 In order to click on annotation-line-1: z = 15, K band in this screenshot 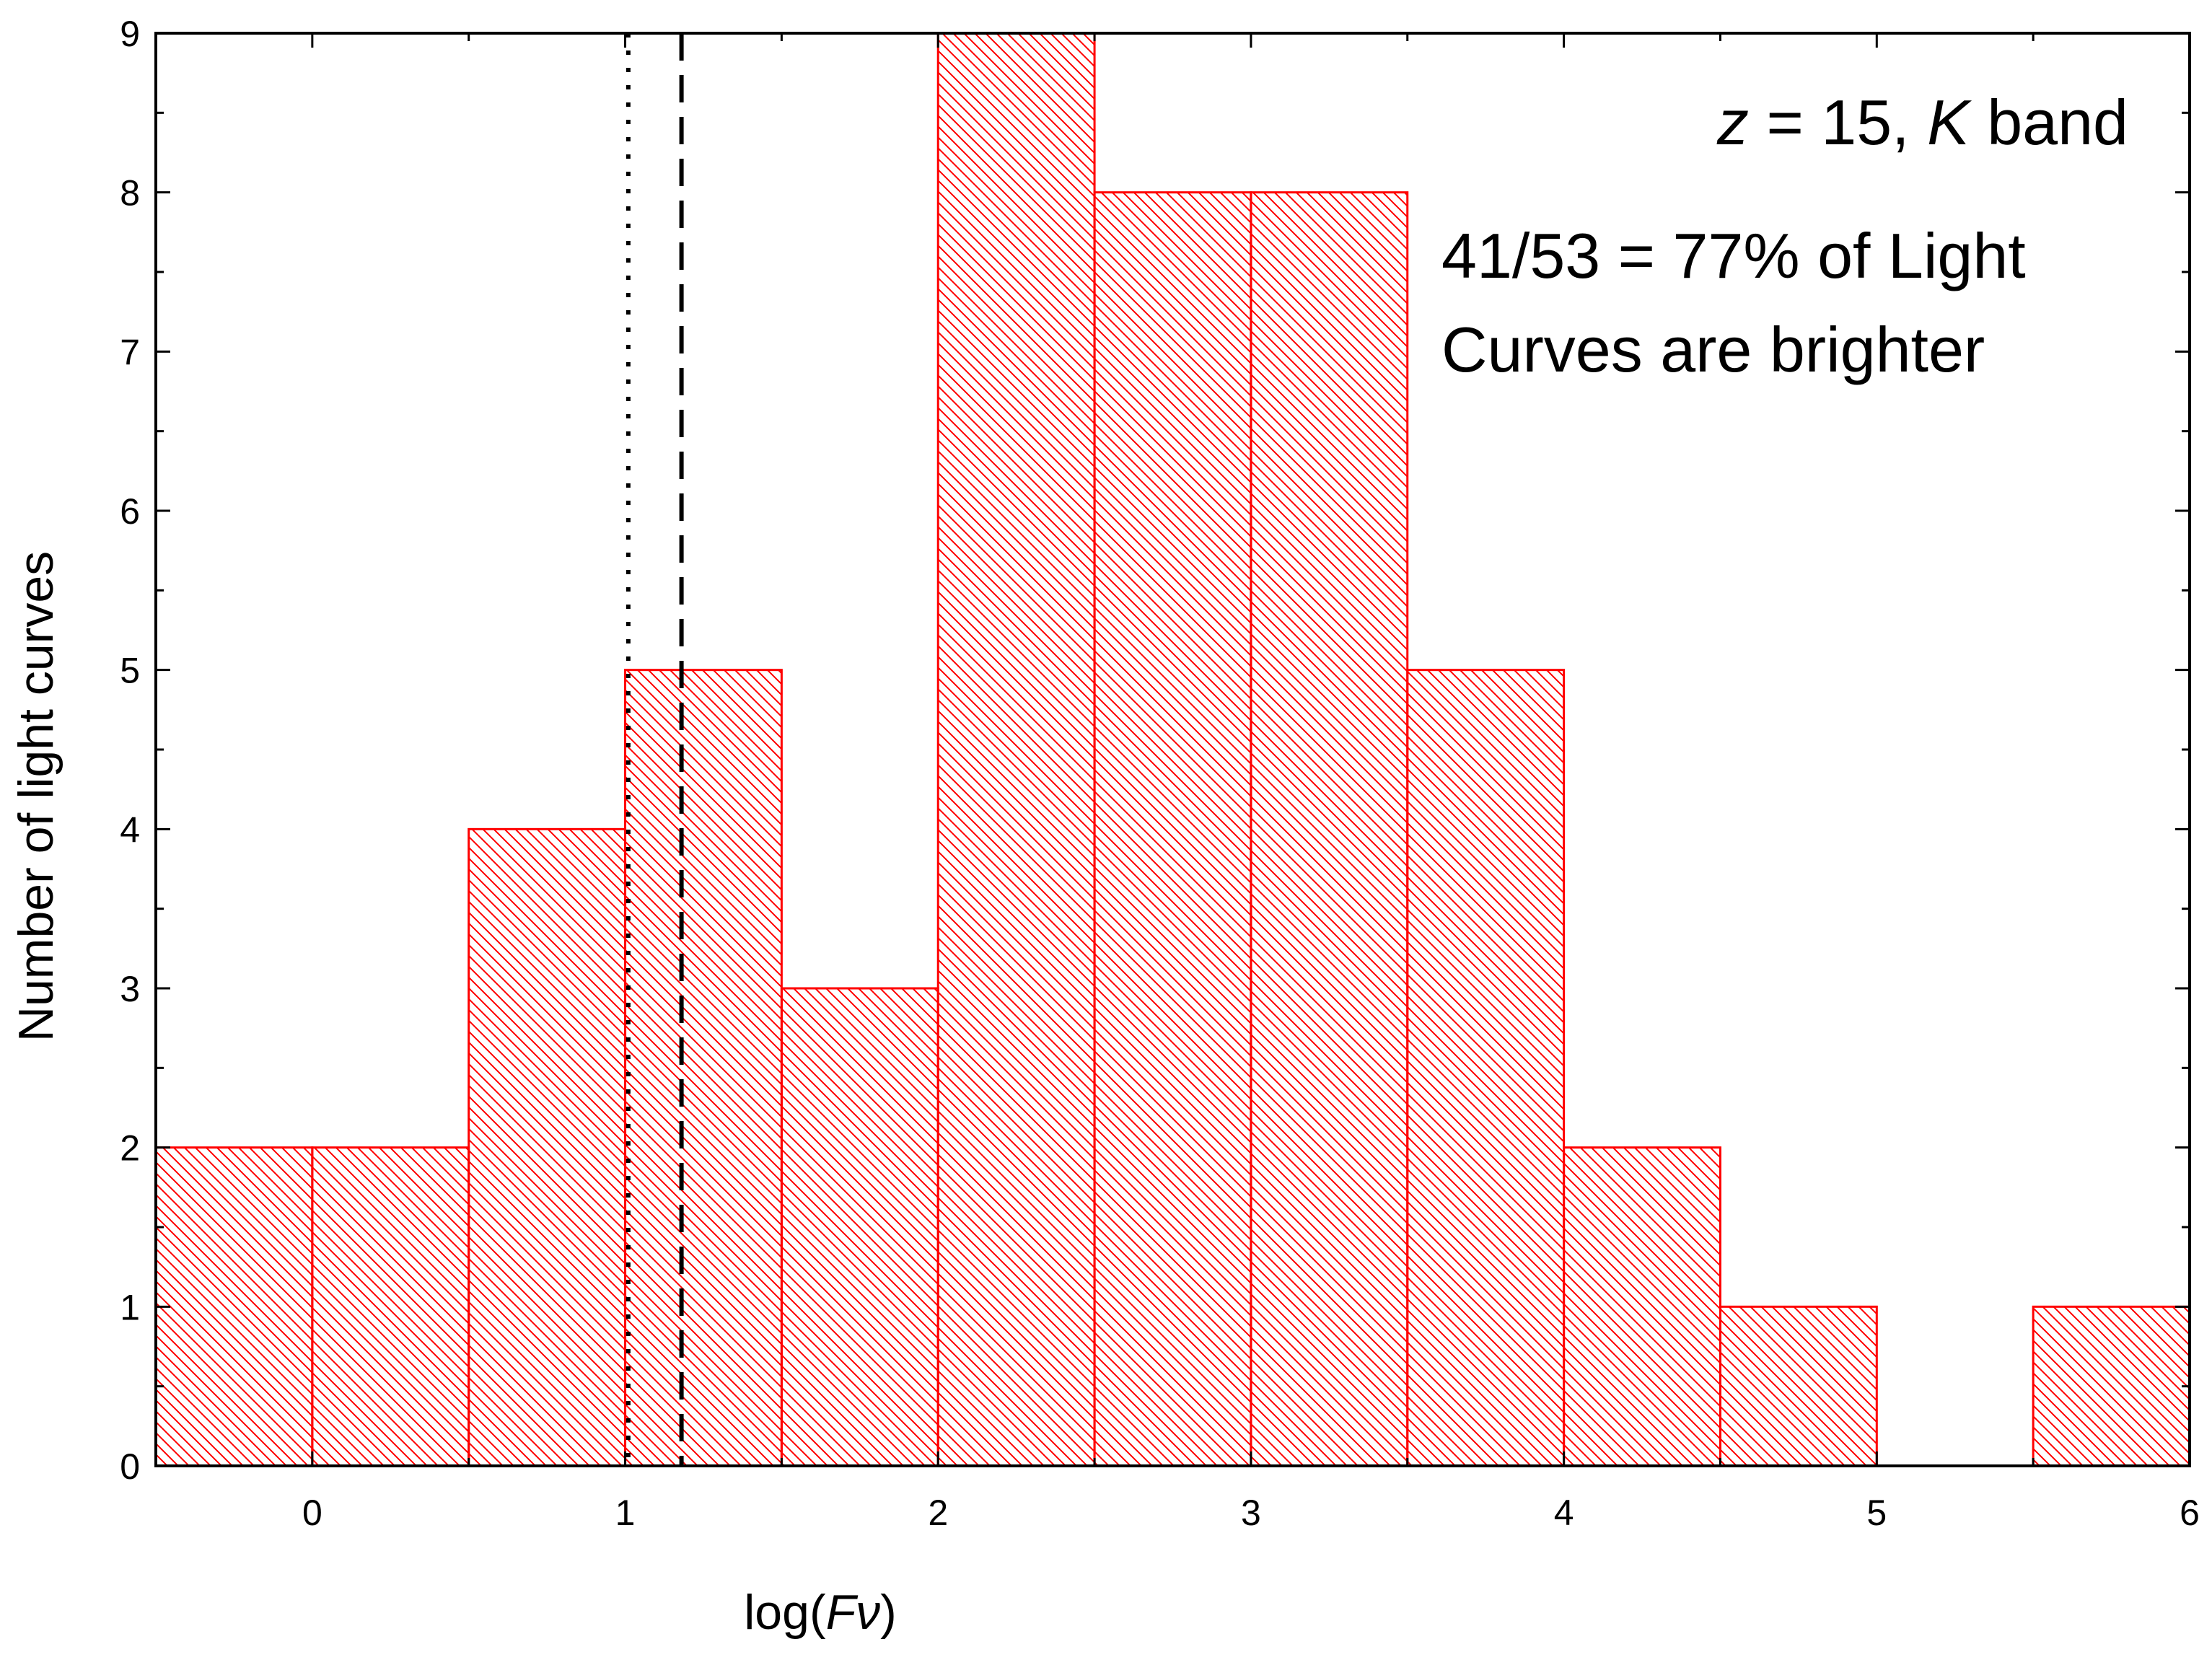, I will do `click(1922, 123)`.